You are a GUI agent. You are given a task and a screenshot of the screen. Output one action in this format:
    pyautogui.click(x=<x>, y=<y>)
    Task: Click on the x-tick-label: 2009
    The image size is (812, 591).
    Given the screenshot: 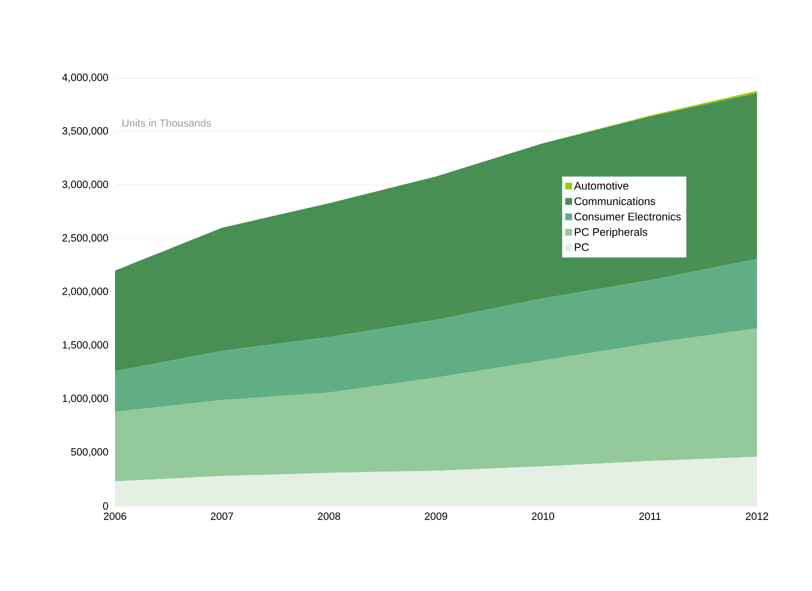 What is the action you would take?
    pyautogui.click(x=436, y=516)
    